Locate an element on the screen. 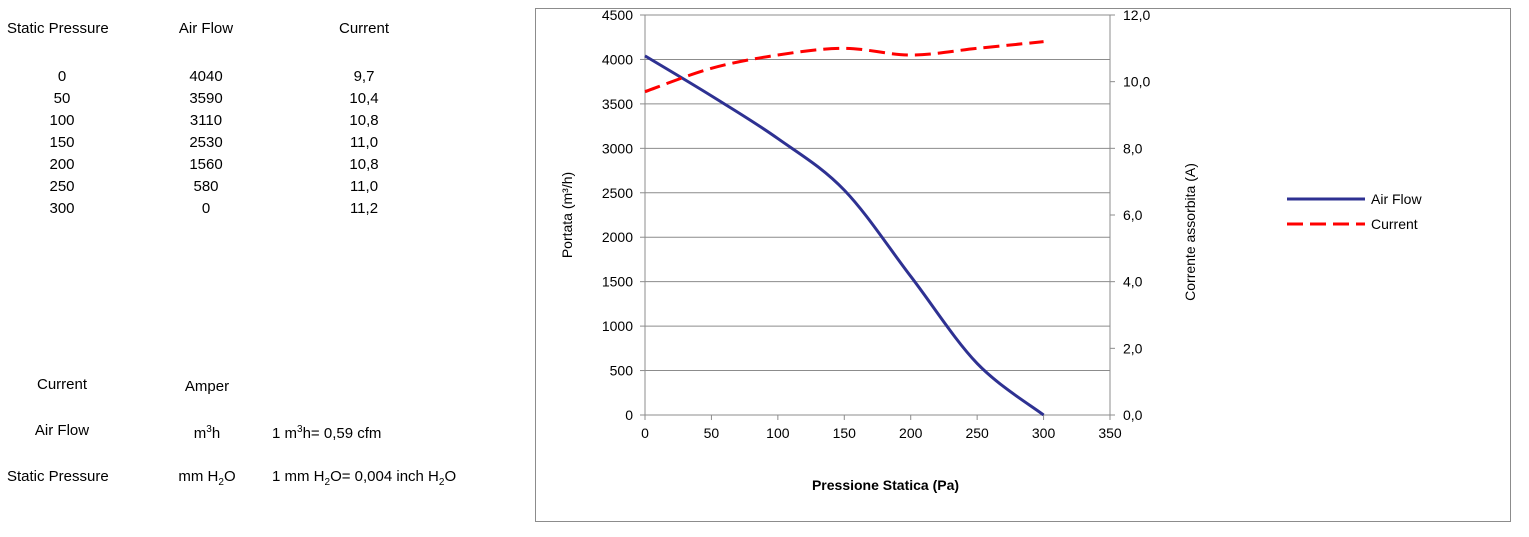 This screenshot has height=537, width=1529. table-header-static-pressure: Static Pressure is located at coordinates (58, 28).